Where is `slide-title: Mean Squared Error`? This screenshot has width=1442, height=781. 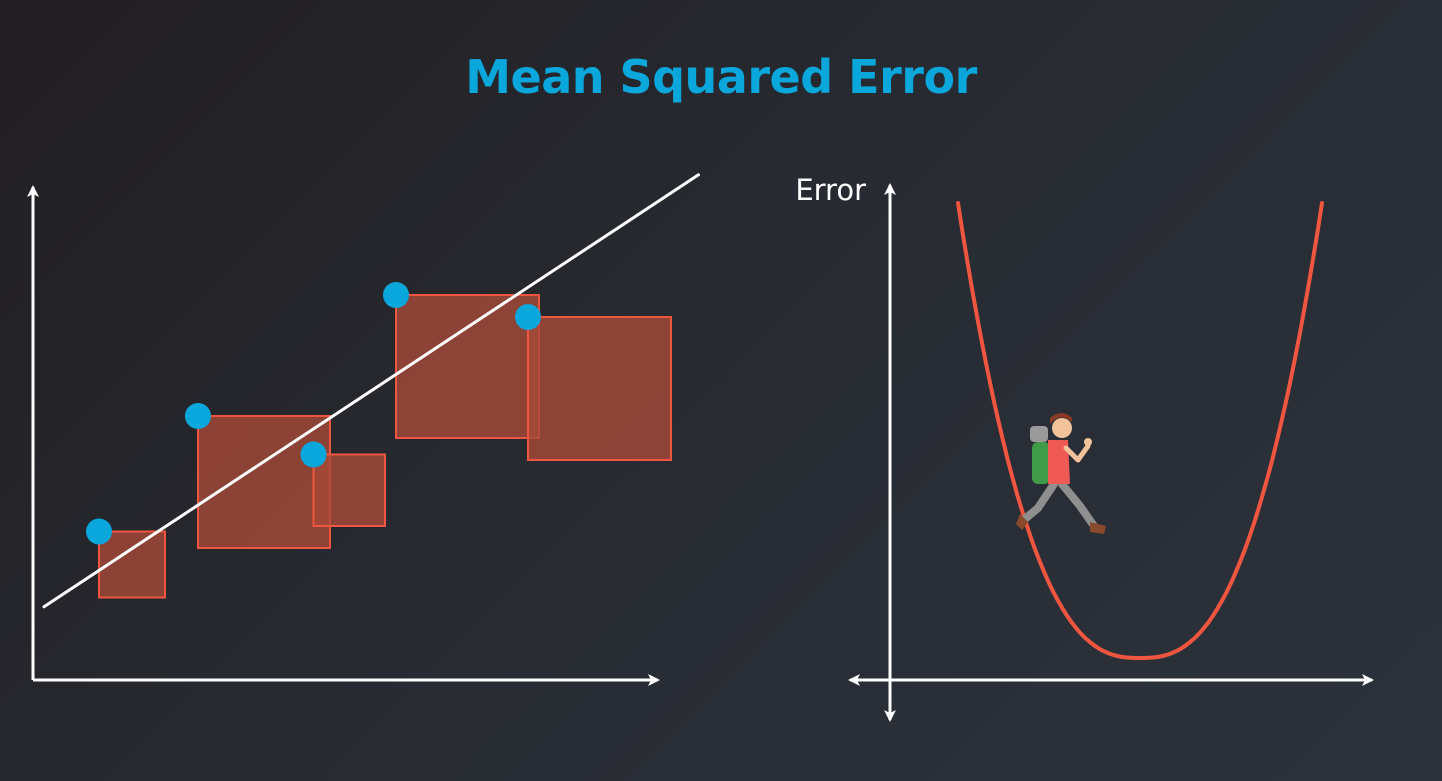 slide-title: Mean Squared Error is located at coordinates (721, 77).